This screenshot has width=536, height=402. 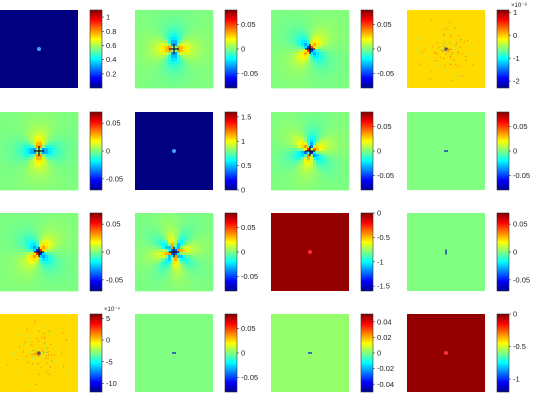 What do you see at coordinates (60, 349) in the screenshot?
I see `panel-4-1: 50-5-10×10⁻⁴` at bounding box center [60, 349].